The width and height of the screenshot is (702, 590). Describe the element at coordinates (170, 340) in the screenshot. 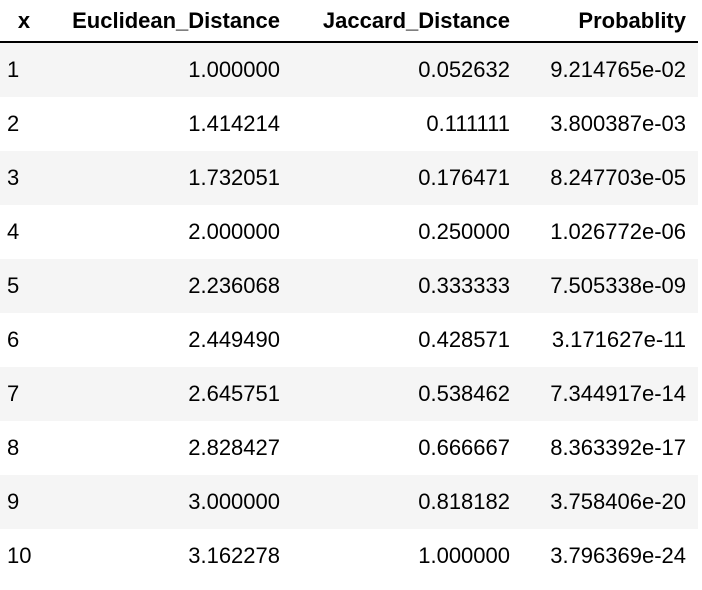

I see `cell-euclidean-distance: 2.449490` at that location.